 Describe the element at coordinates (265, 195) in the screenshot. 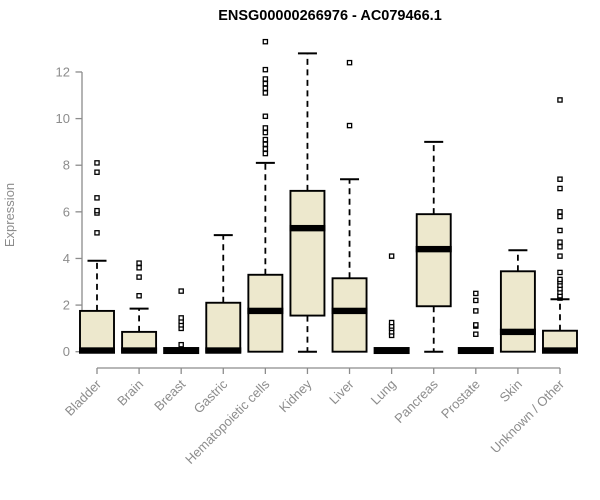

I see `boxplot-hematopoietic-cells` at that location.